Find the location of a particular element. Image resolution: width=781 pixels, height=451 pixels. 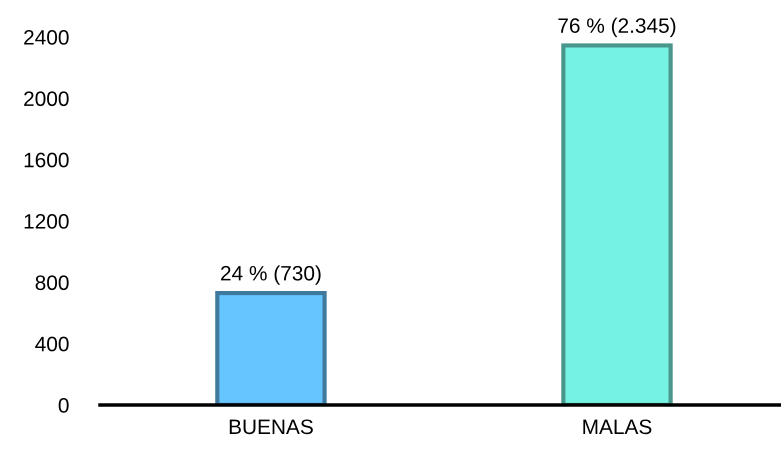

y-tick-label: 2400 is located at coordinates (46, 37).